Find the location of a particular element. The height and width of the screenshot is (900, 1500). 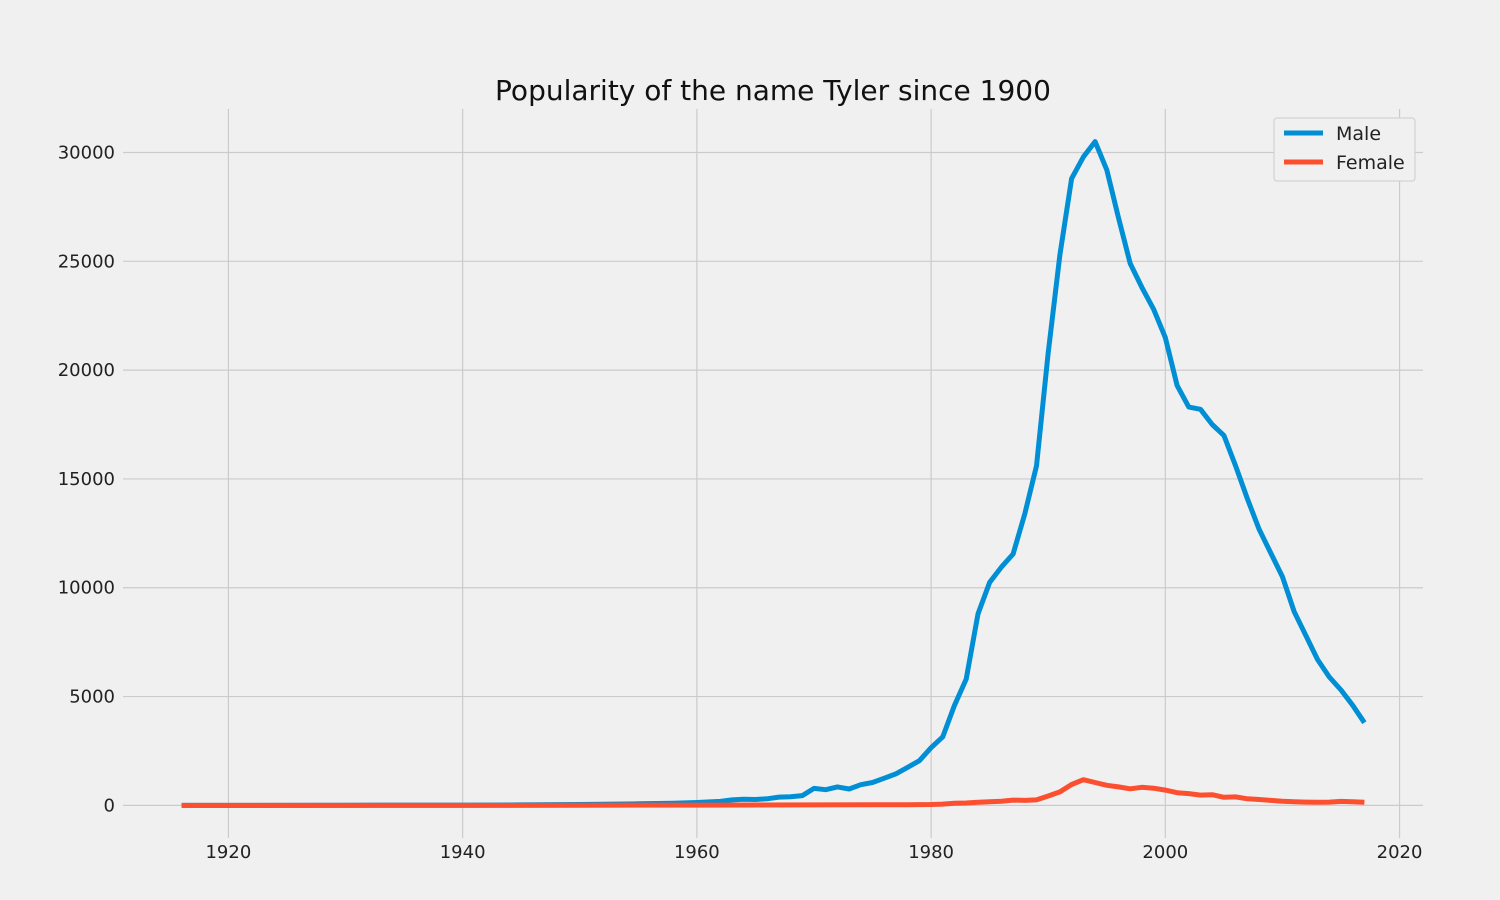

legend-label-female: Female is located at coordinates (1370, 163).